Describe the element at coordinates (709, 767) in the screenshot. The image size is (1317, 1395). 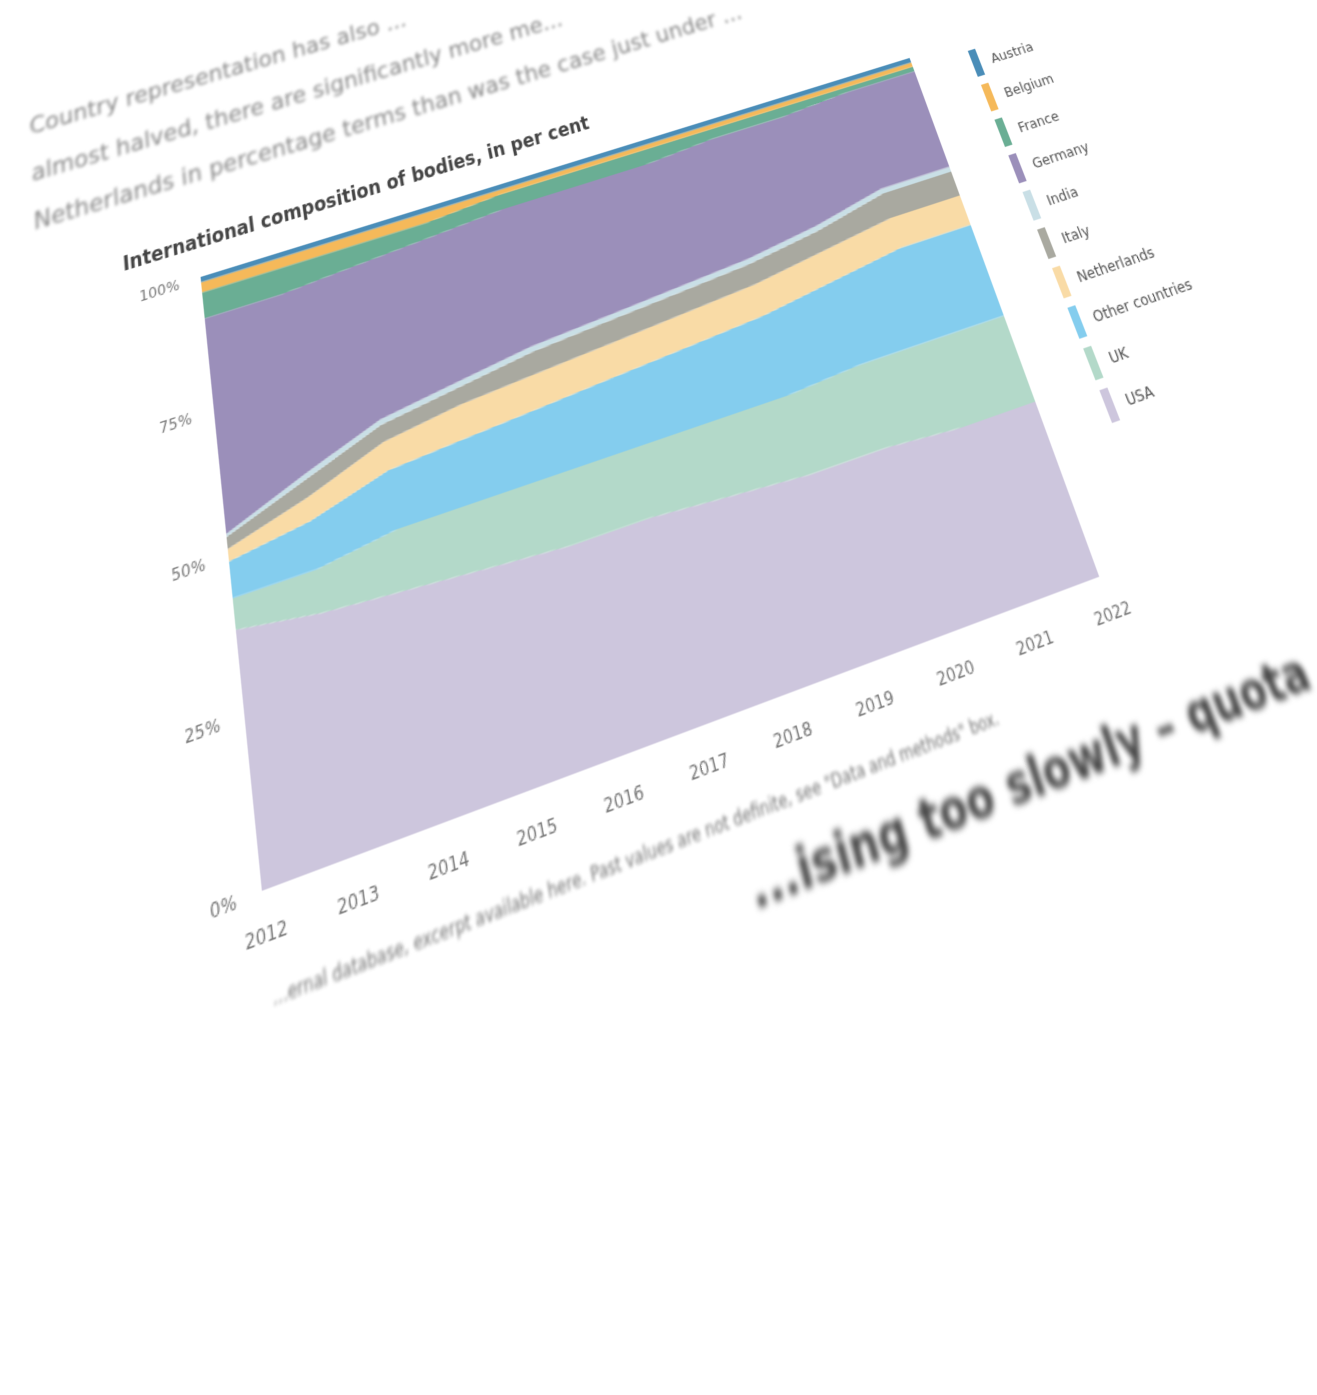
I see `x-tick-label: 2017` at that location.